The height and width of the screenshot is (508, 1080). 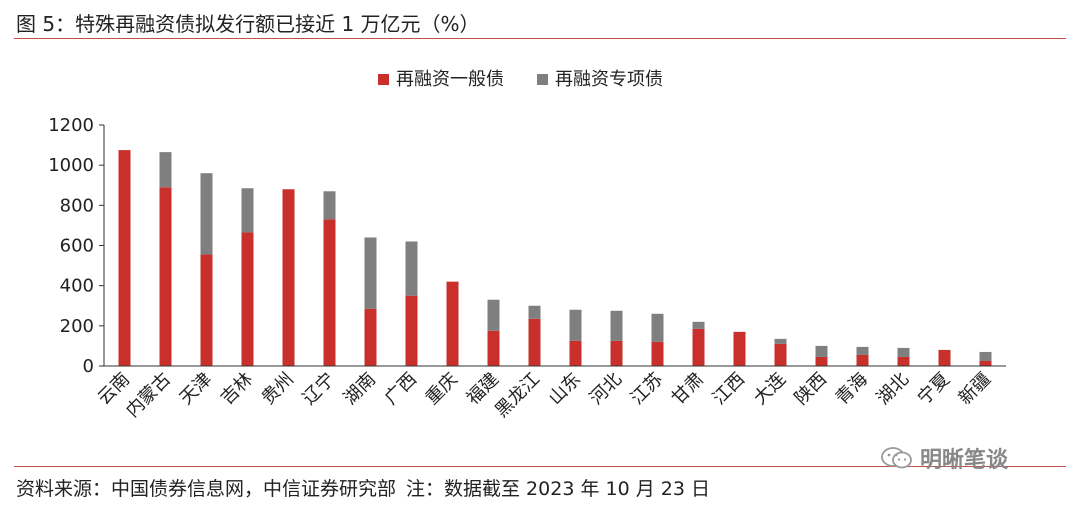 What do you see at coordinates (934, 389) in the screenshot?
I see `x-tick-label-20: 宁夏` at bounding box center [934, 389].